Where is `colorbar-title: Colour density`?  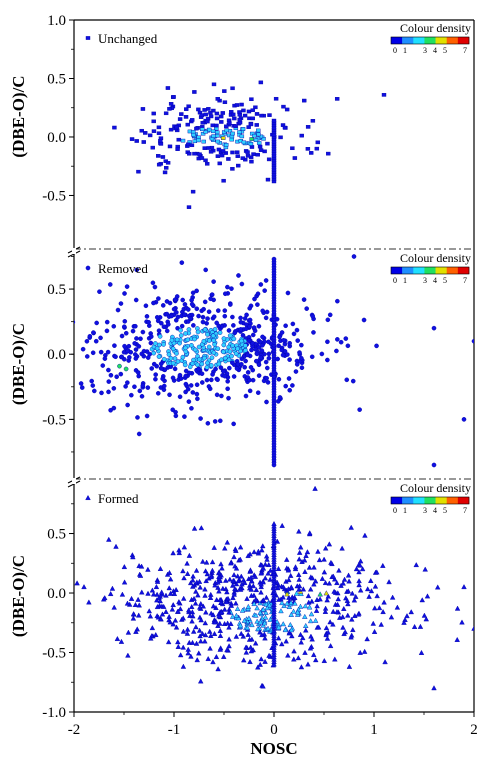 colorbar-title: Colour density is located at coordinates (435, 488).